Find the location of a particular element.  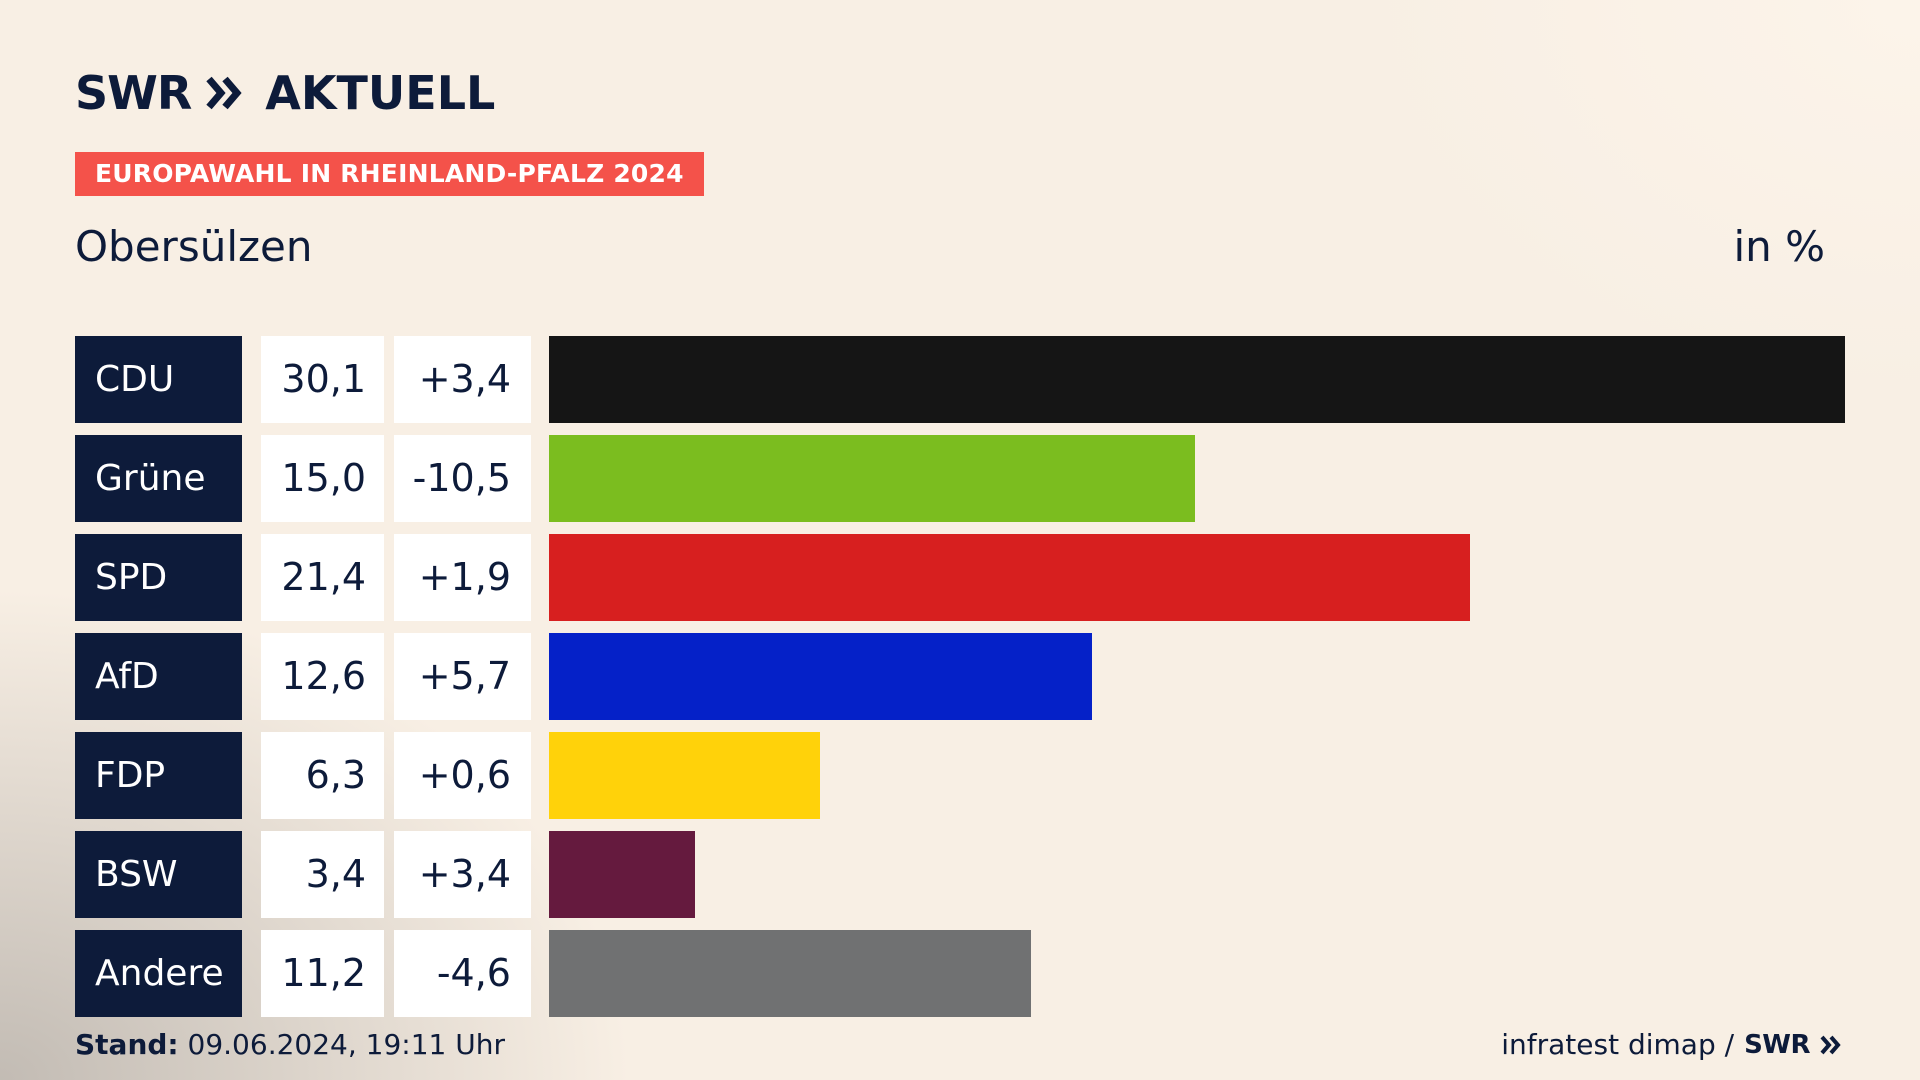

brand-title: AKTUELL is located at coordinates (380, 93).